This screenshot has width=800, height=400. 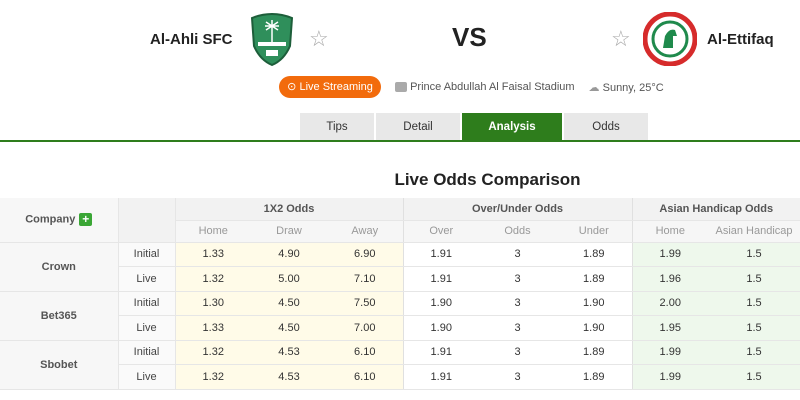 I want to click on tab-tips: Tips, so click(x=337, y=127).